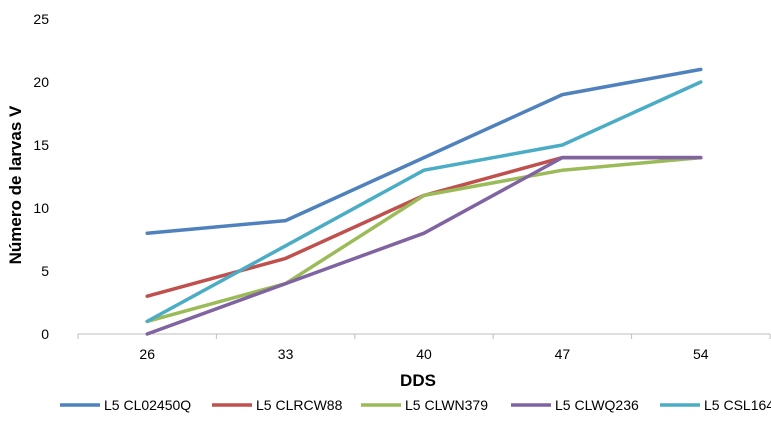 This screenshot has width=771, height=424. What do you see at coordinates (563, 354) in the screenshot?
I see `x-tick-label: 47` at bounding box center [563, 354].